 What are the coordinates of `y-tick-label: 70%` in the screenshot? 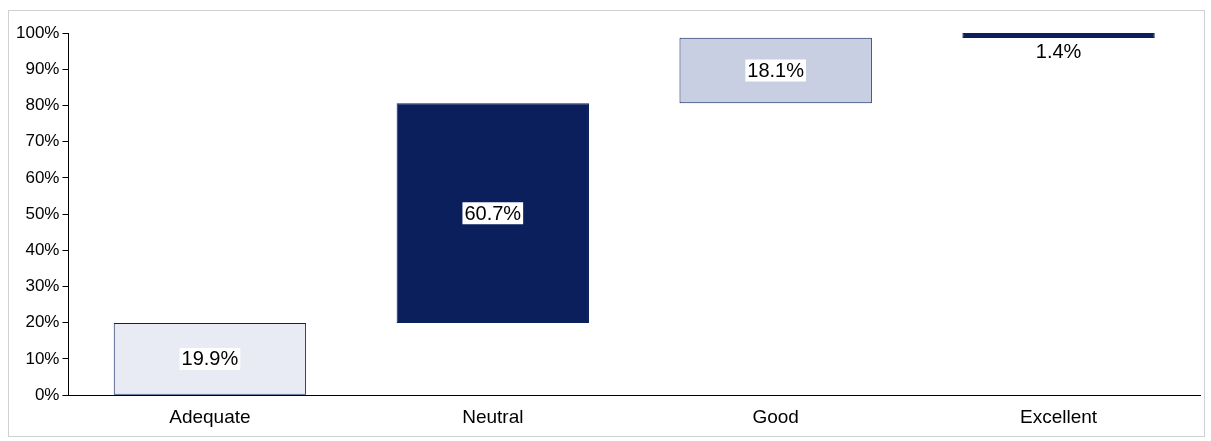 It's located at (42, 141).